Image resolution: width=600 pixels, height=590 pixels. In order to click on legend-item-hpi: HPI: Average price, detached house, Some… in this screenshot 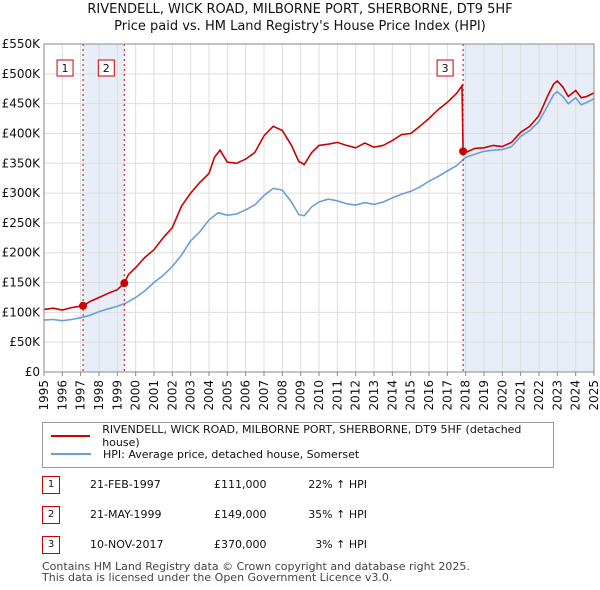, I will do `click(205, 454)`.